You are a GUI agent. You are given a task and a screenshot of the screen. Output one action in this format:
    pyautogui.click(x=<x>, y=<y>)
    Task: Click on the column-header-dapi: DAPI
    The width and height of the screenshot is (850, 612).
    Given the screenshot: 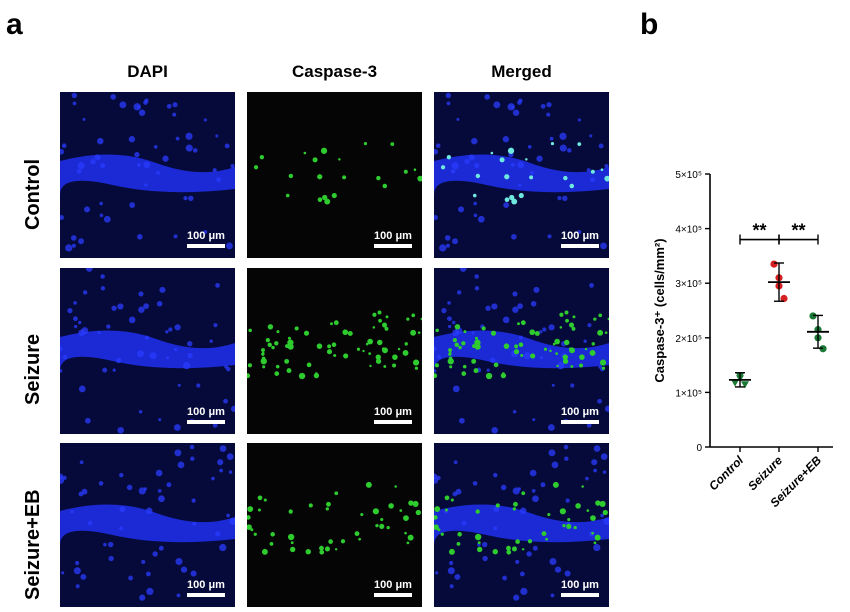 What is the action you would take?
    pyautogui.click(x=147, y=71)
    